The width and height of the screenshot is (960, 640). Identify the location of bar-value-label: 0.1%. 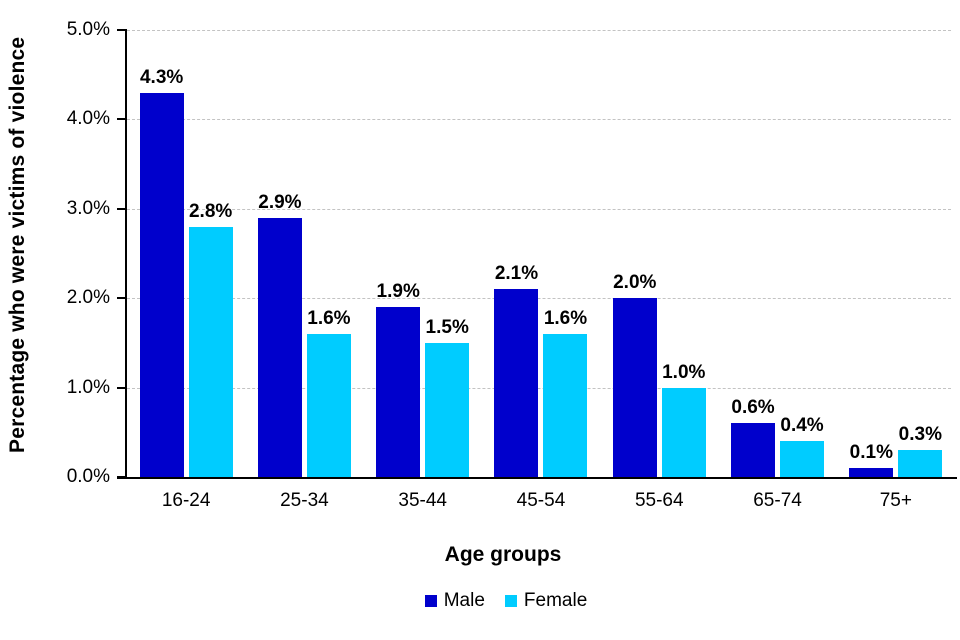
(871, 453).